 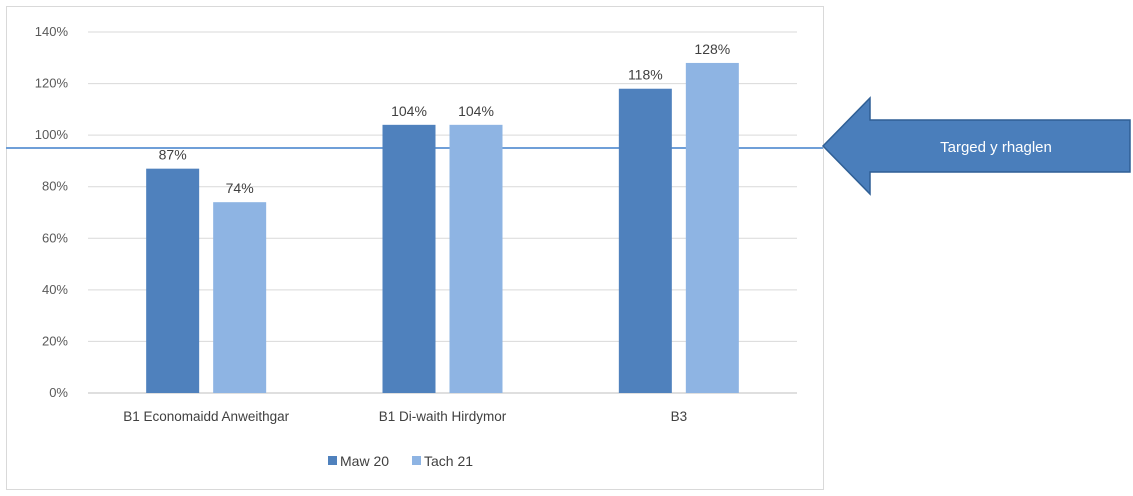 I want to click on legend-label: Maw 20, so click(x=364, y=461).